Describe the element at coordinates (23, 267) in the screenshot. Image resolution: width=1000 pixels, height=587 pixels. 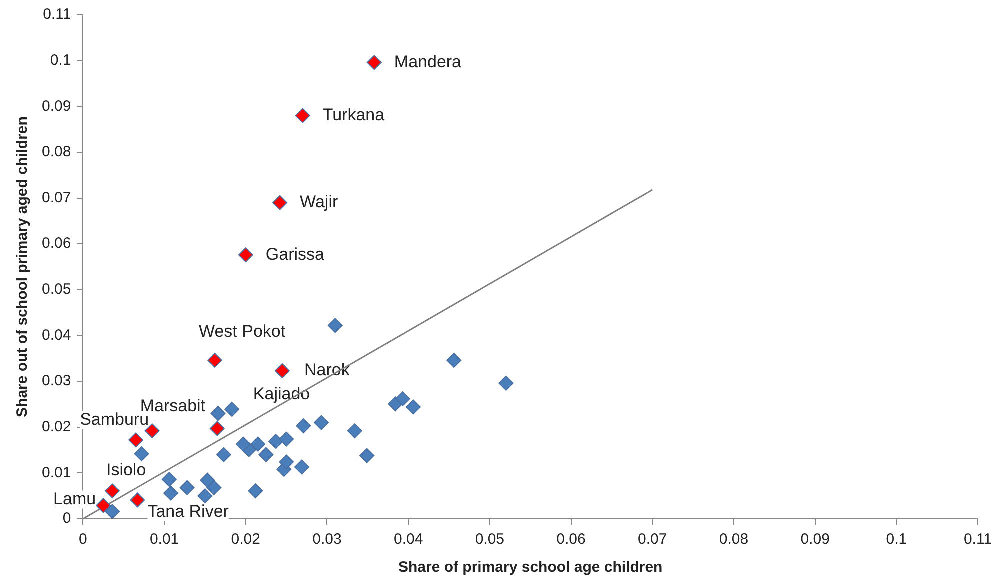
I see `y-axis-title: Share out of school primary aged children` at that location.